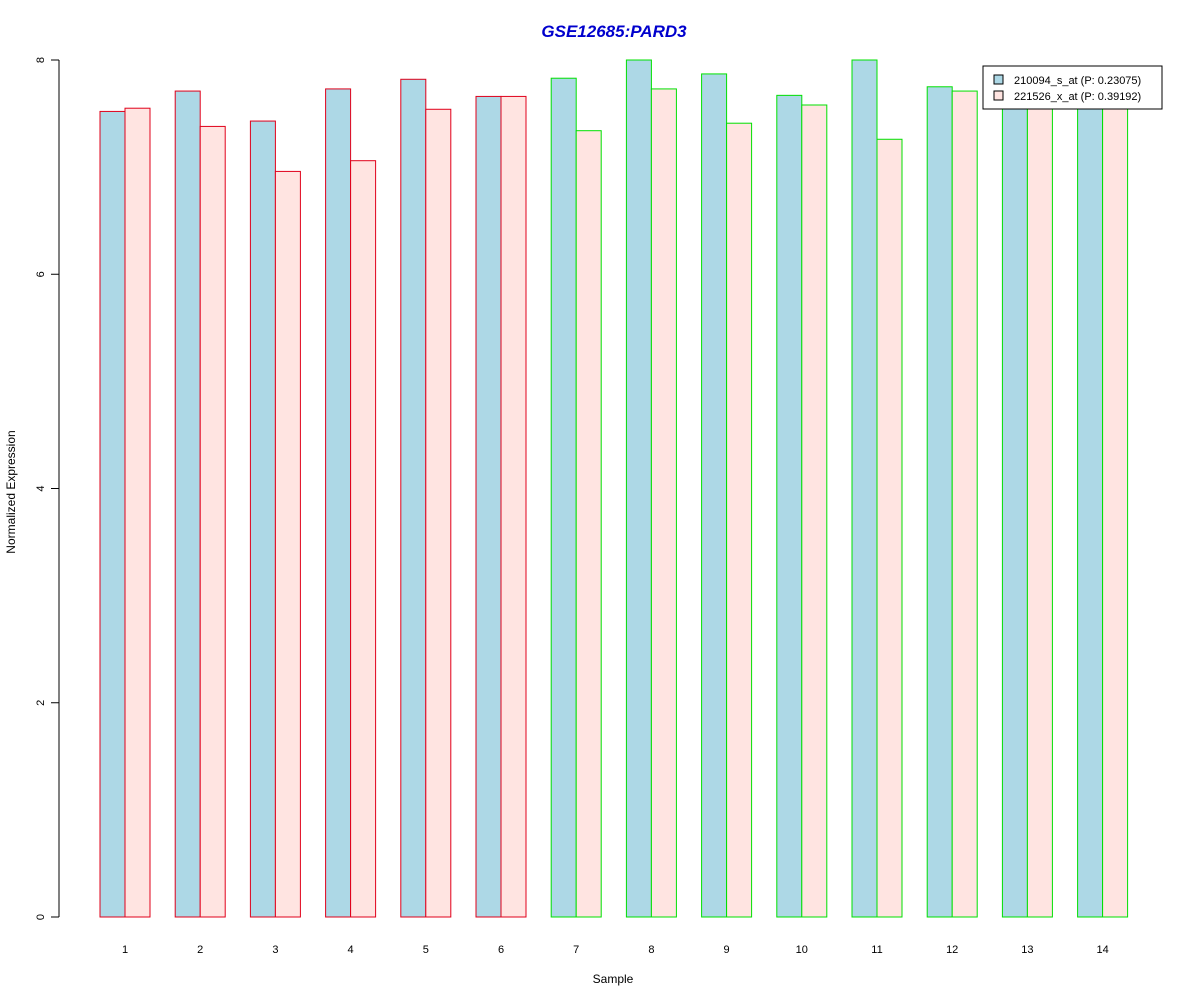 The width and height of the screenshot is (1200, 1000). Describe the element at coordinates (615, 950) in the screenshot. I see `x-tick-labels: 1 2 3 4 5 6 7 8 9 10 11 12 13 14` at that location.